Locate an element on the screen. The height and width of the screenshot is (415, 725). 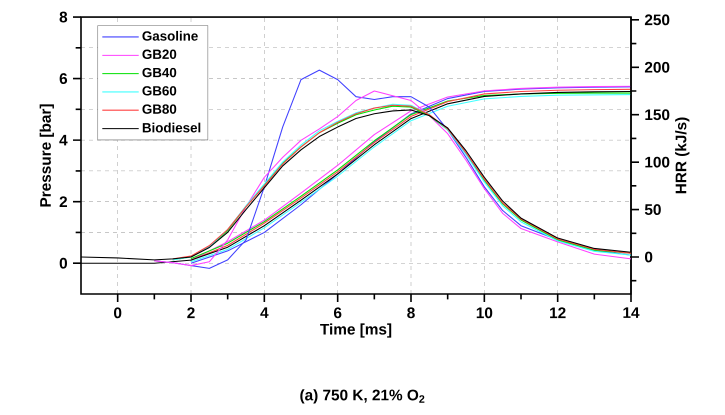
y-tick-label: 6 is located at coordinates (64, 78).